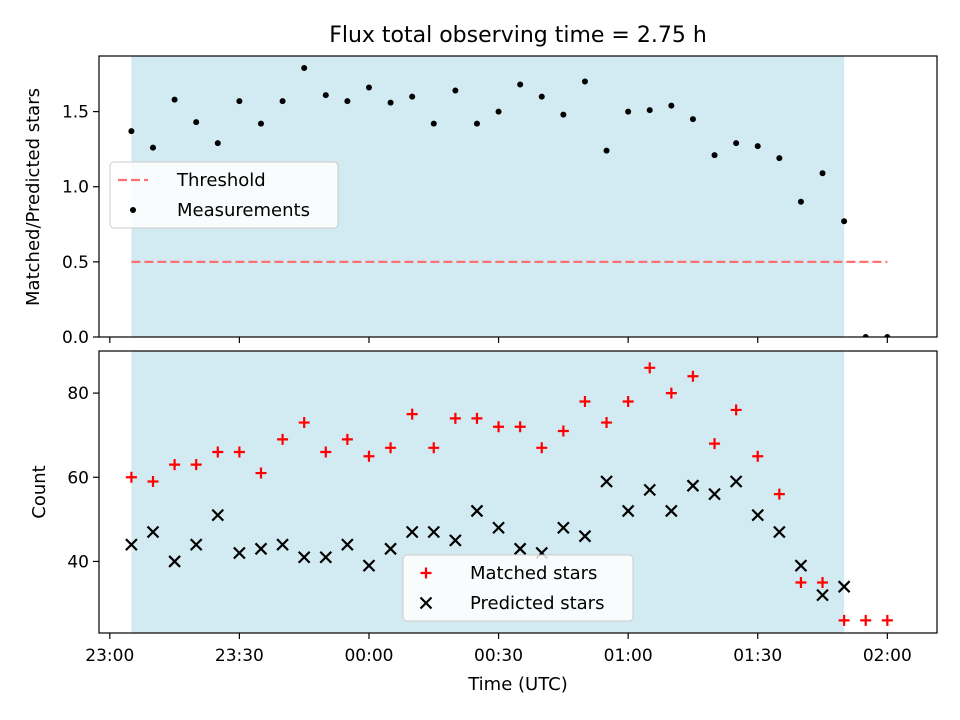 The width and height of the screenshot is (960, 720). Describe the element at coordinates (537, 603) in the screenshot. I see `legend-label: Predicted stars` at that location.